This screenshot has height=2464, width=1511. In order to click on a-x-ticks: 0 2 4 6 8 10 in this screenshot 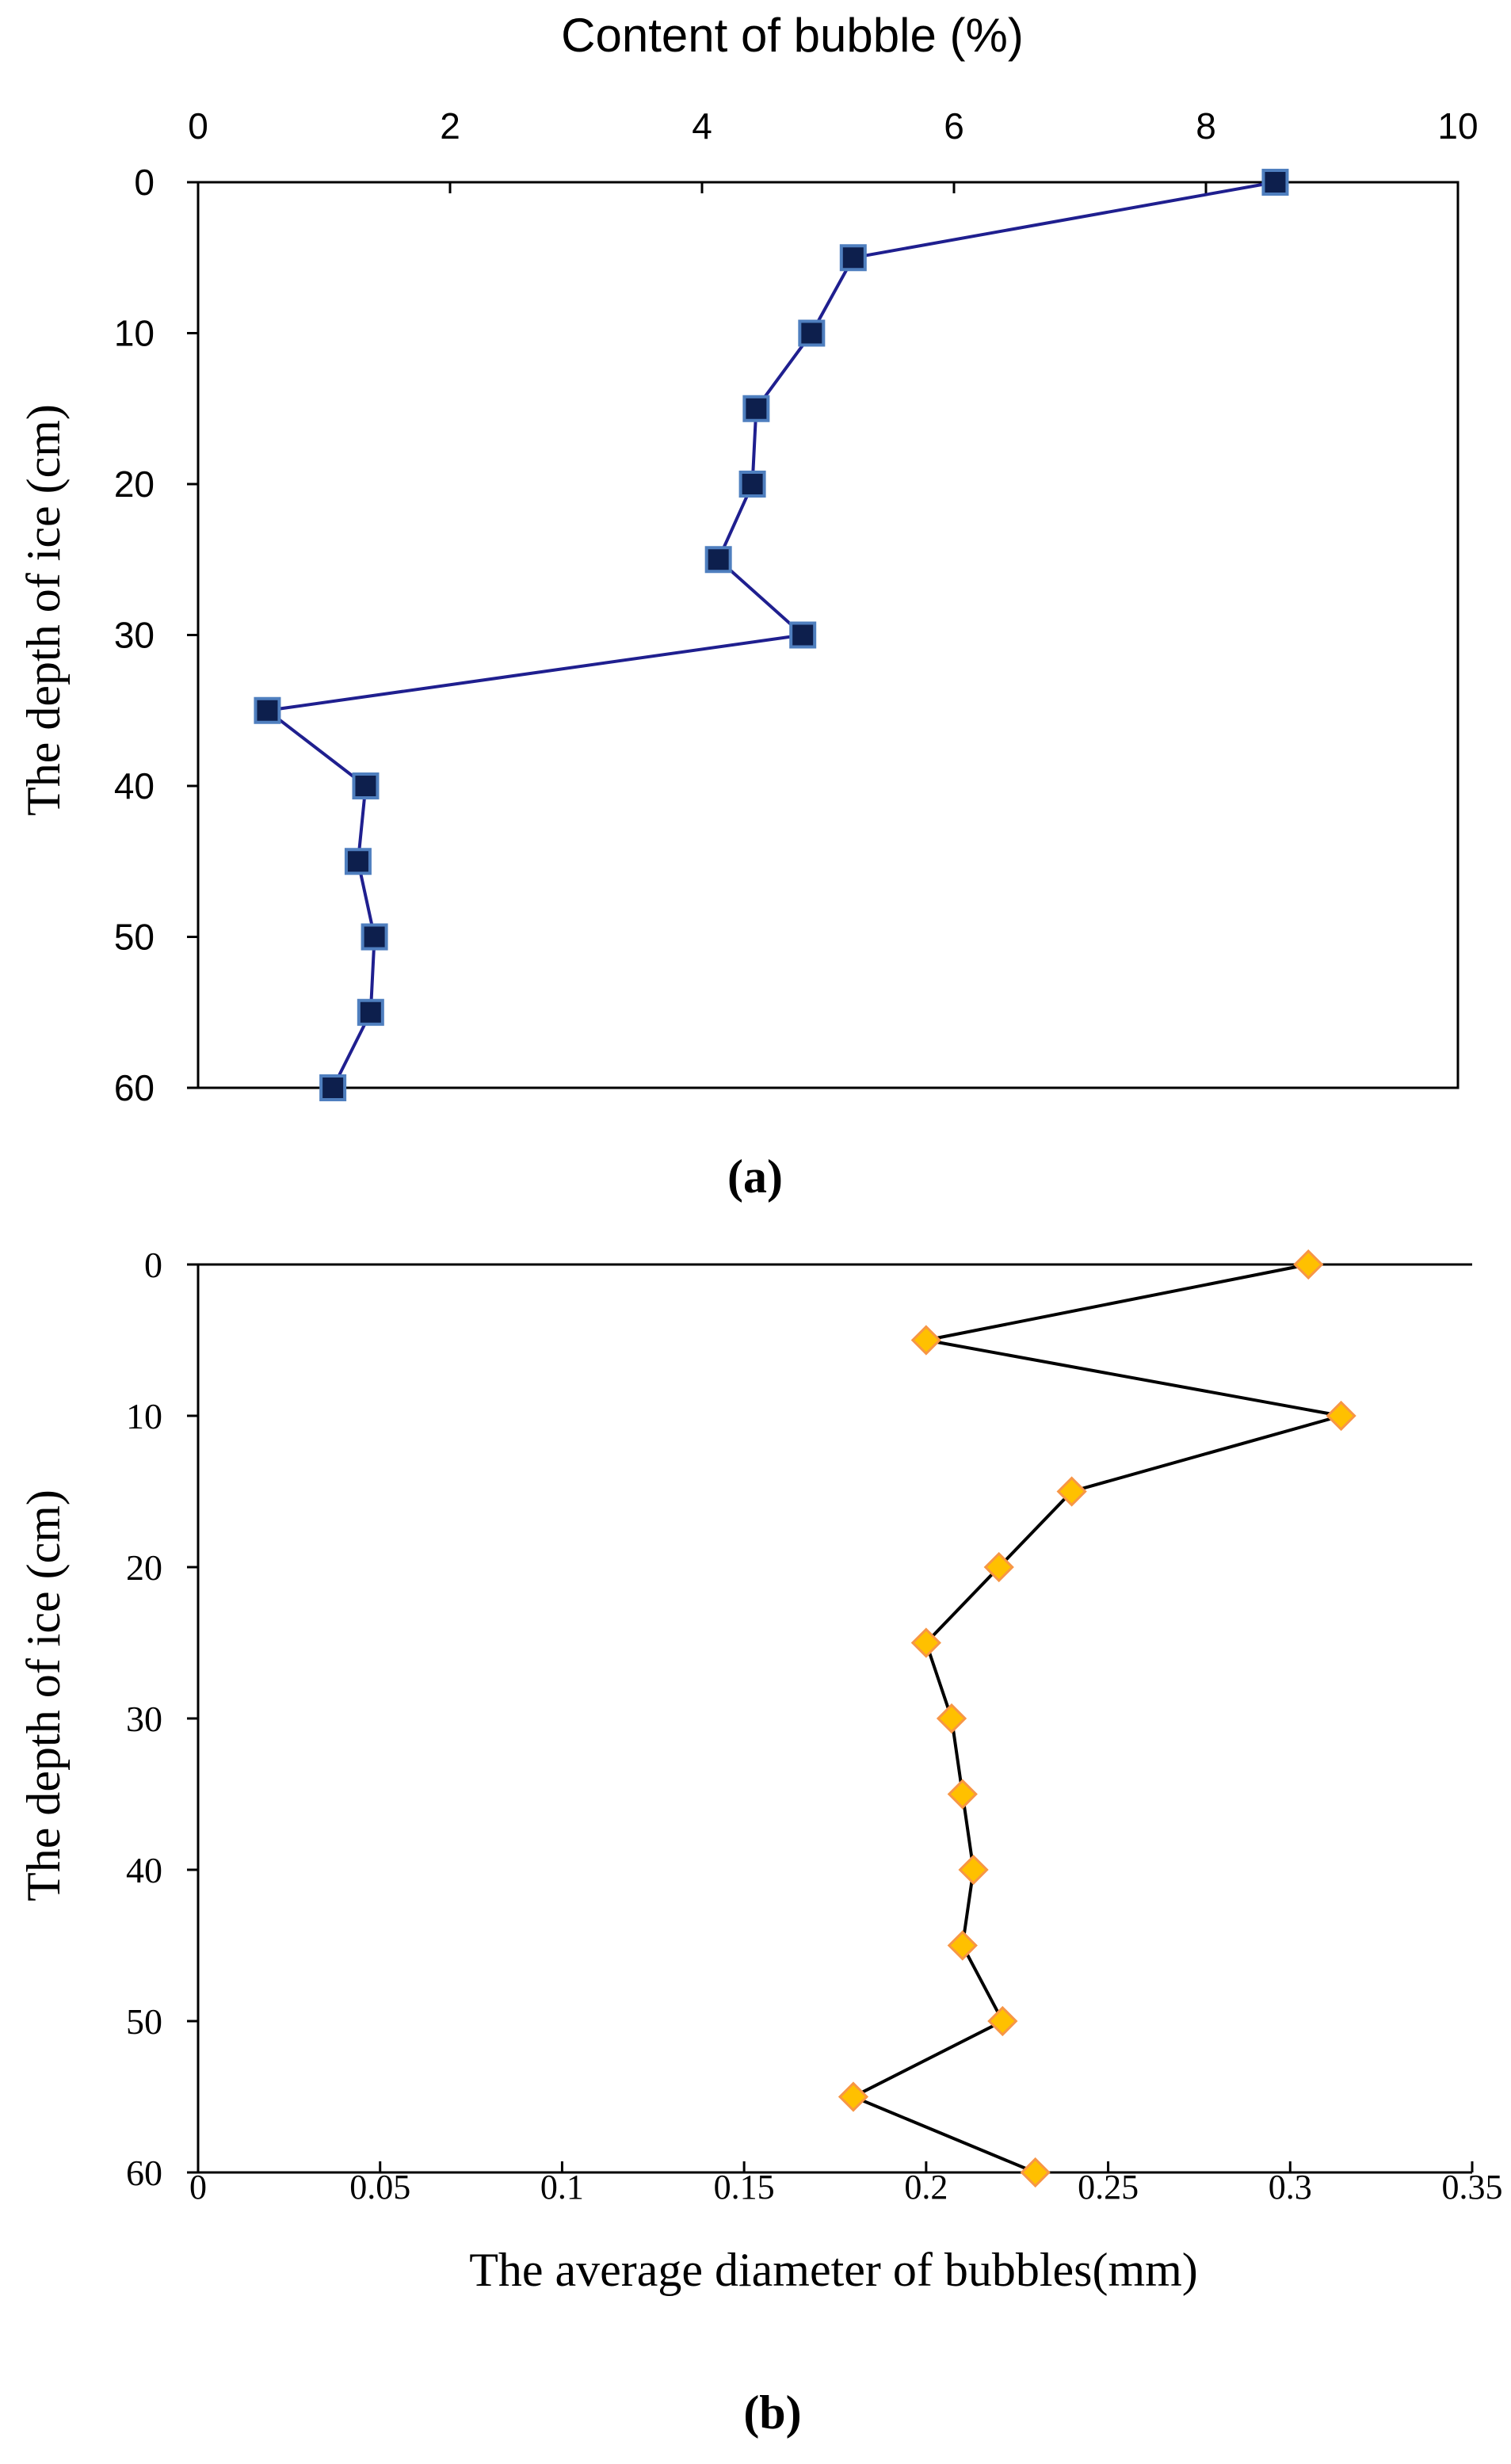, I will do `click(833, 149)`.